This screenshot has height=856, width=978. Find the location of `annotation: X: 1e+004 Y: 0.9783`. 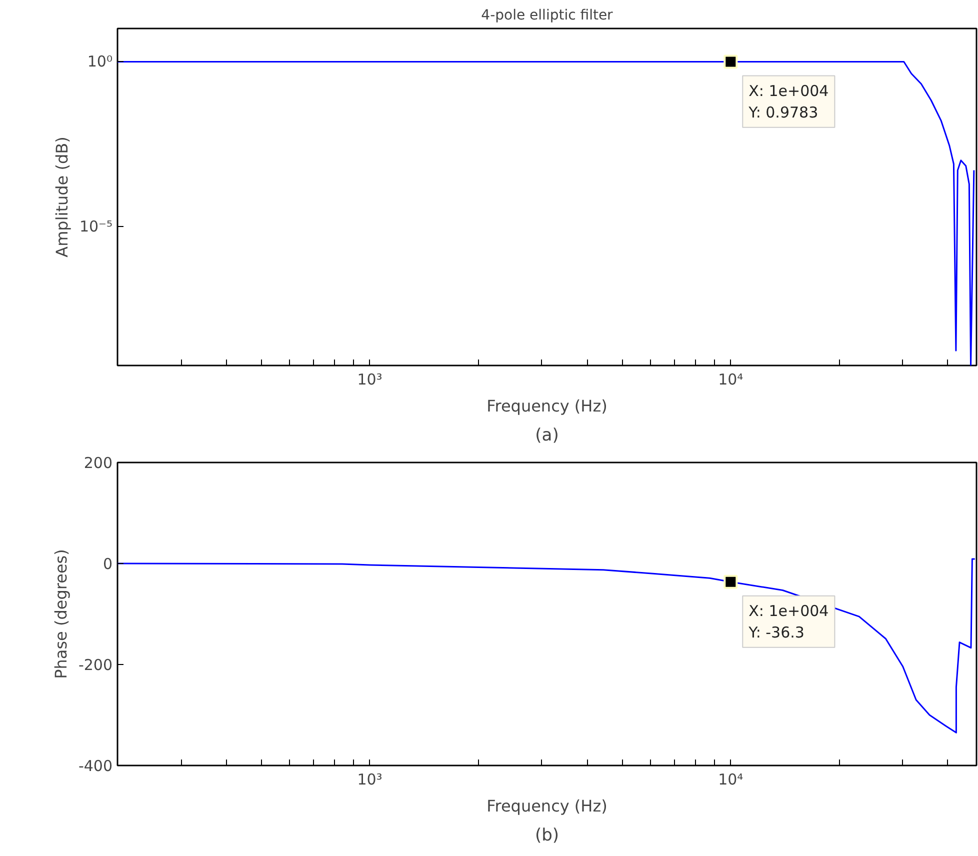

annotation: X: 1e+004 Y: 0.9783 is located at coordinates (788, 102).